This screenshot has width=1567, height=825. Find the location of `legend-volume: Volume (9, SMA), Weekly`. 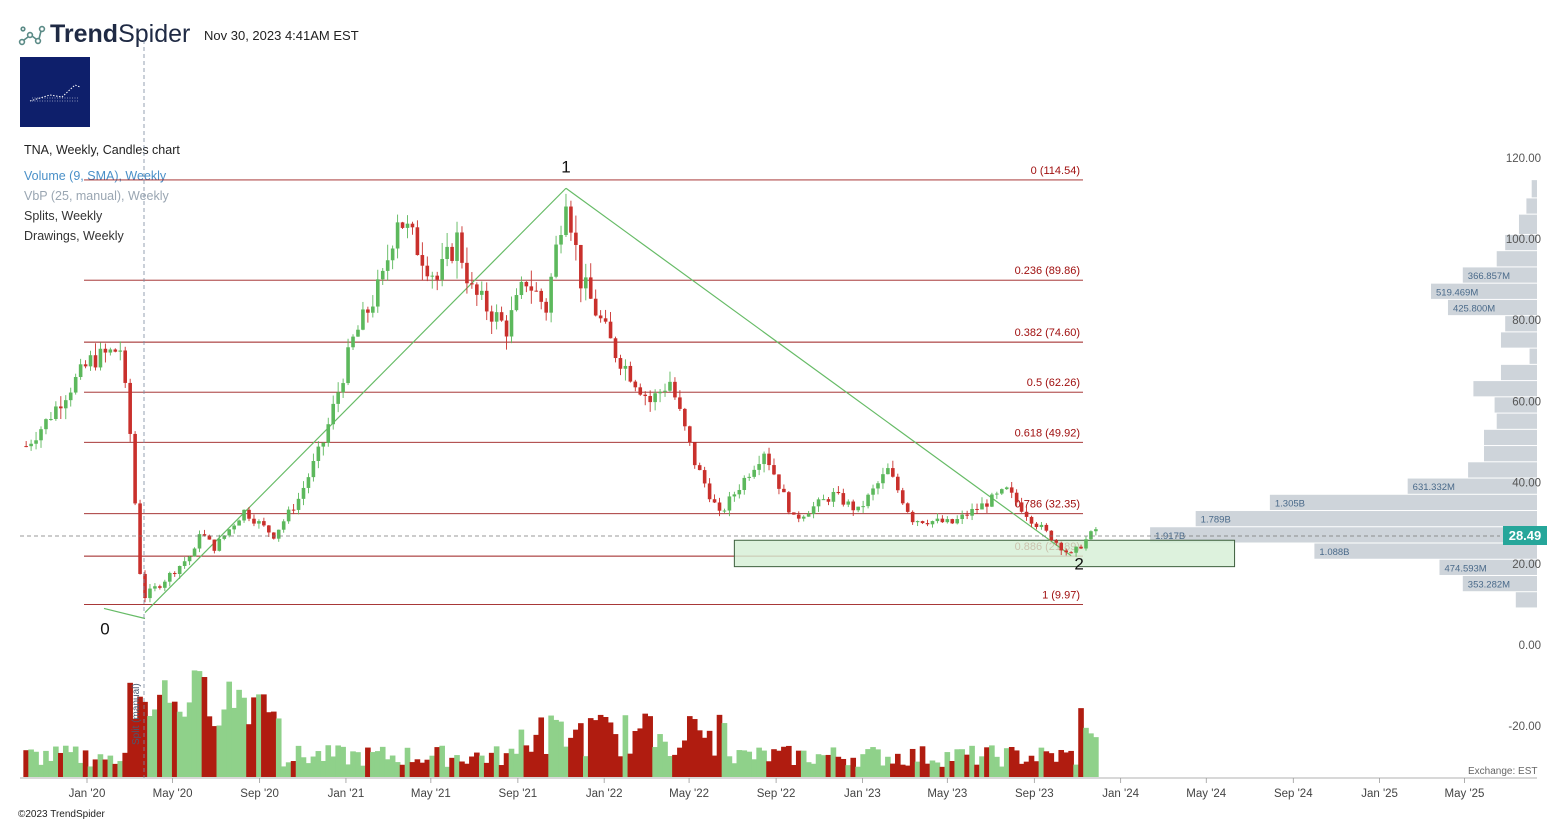

legend-volume: Volume (9, SMA), Weekly is located at coordinates (95, 176).